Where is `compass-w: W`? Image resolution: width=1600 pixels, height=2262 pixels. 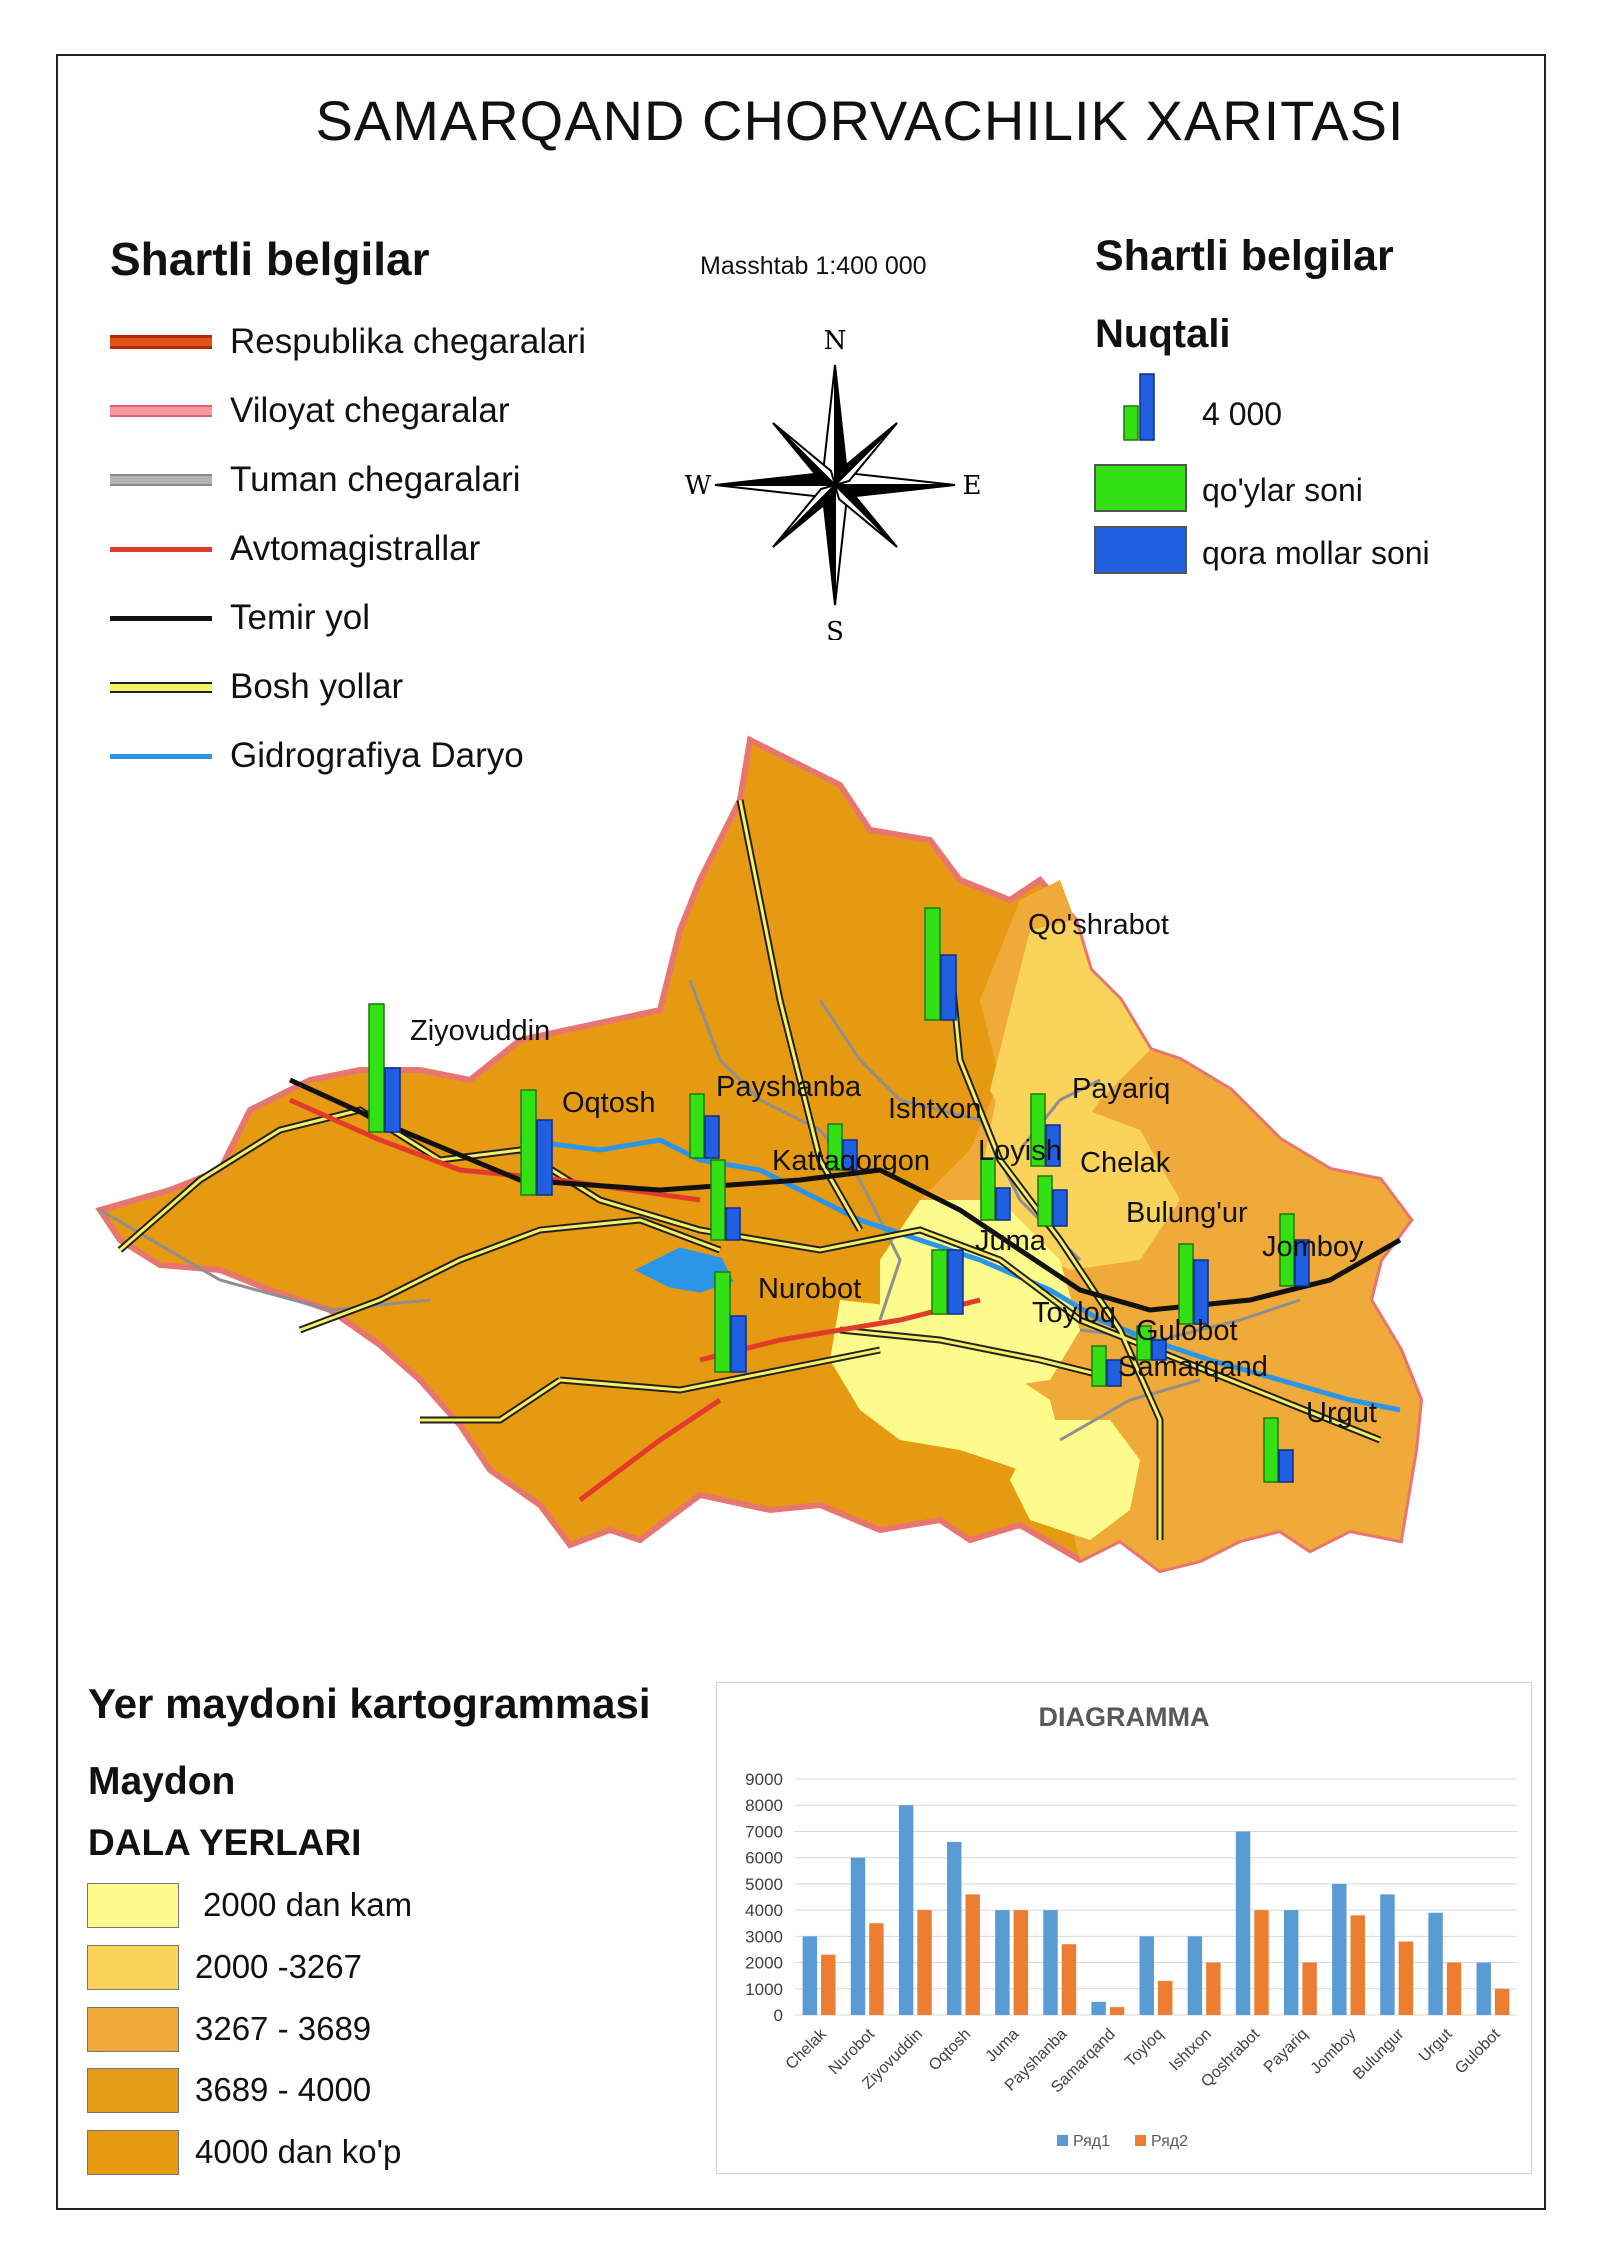 compass-w: W is located at coordinates (698, 486).